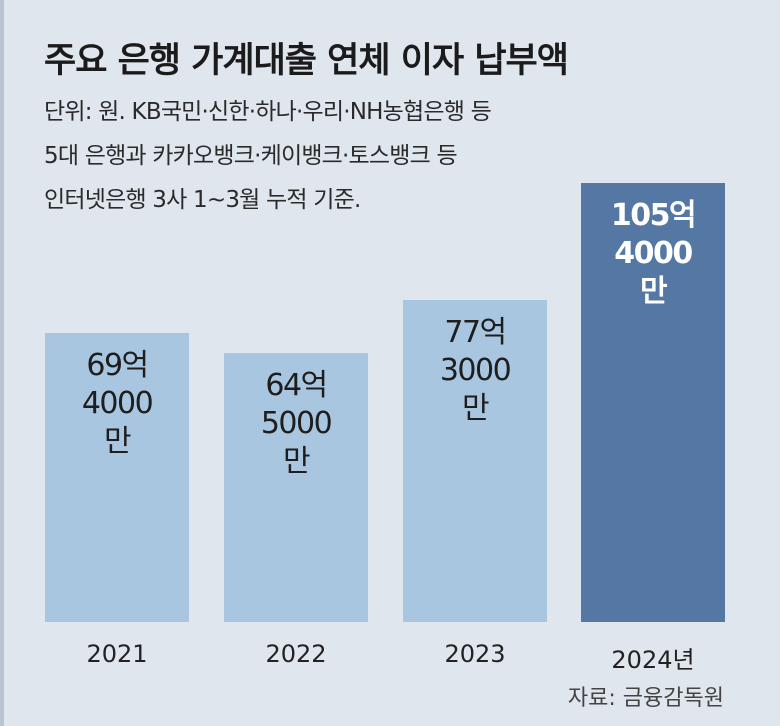 This screenshot has height=726, width=780. What do you see at coordinates (268, 112) in the screenshot?
I see `subtitle: 단위: 원. KB국민·신한·하나·우리·NH농협은행 등` at bounding box center [268, 112].